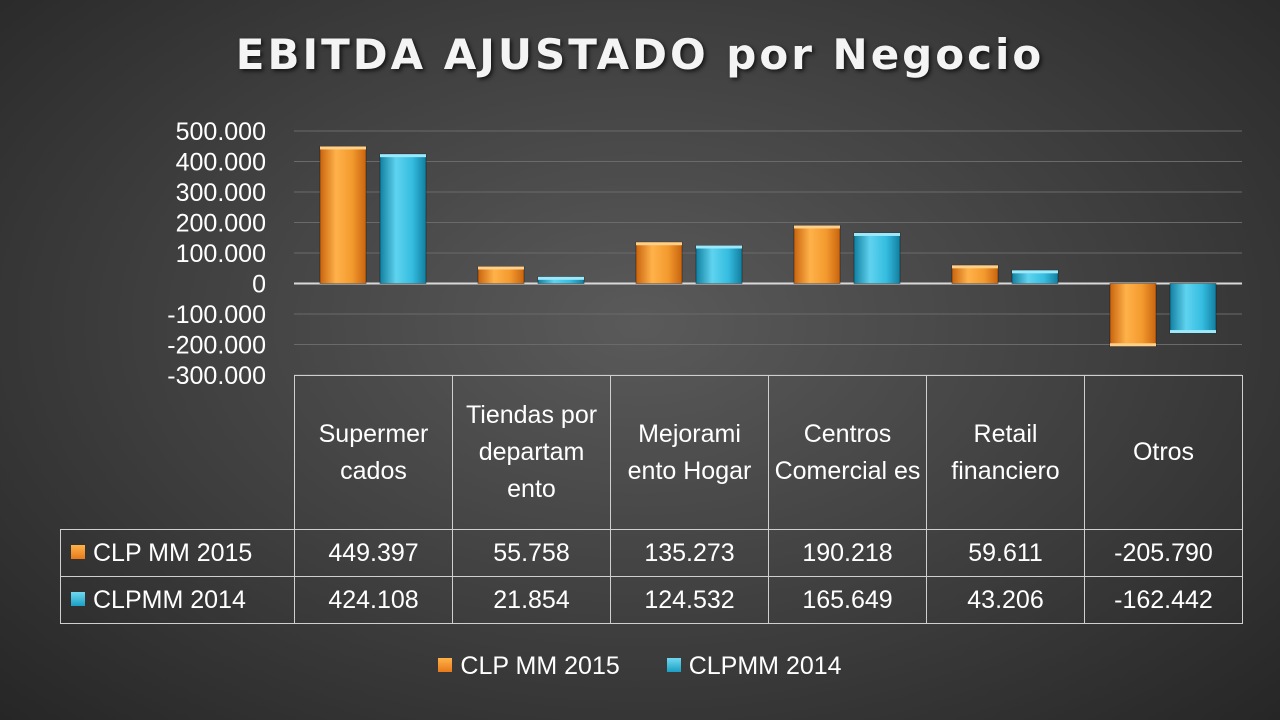 The width and height of the screenshot is (1280, 720). Describe the element at coordinates (373, 452) in the screenshot. I see `category-label: Supermer cados` at that location.